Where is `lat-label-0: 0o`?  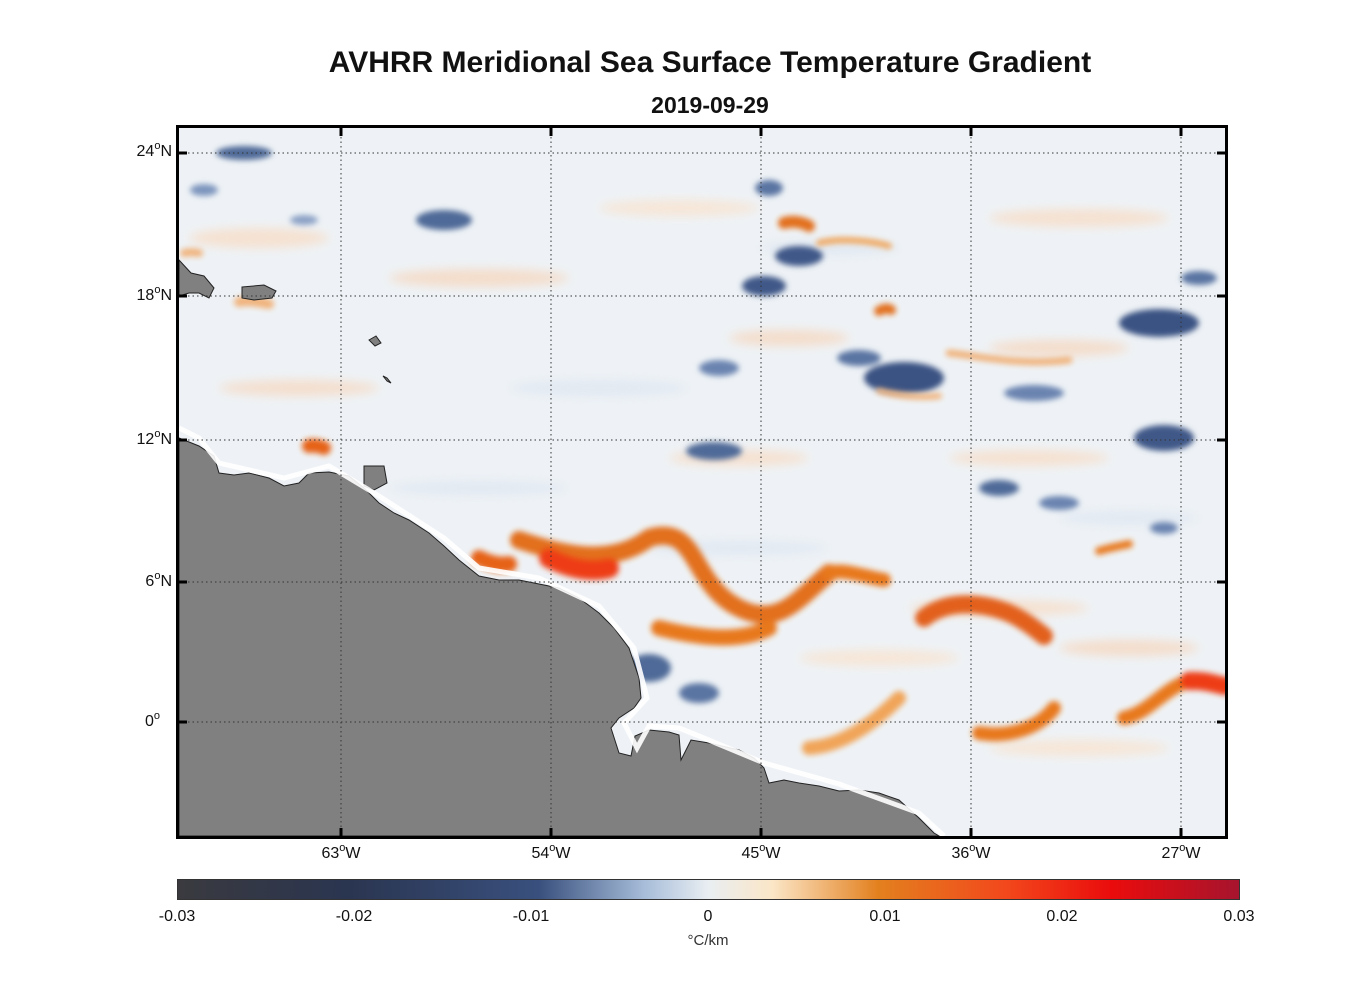 lat-label-0: 0o is located at coordinates (152, 720).